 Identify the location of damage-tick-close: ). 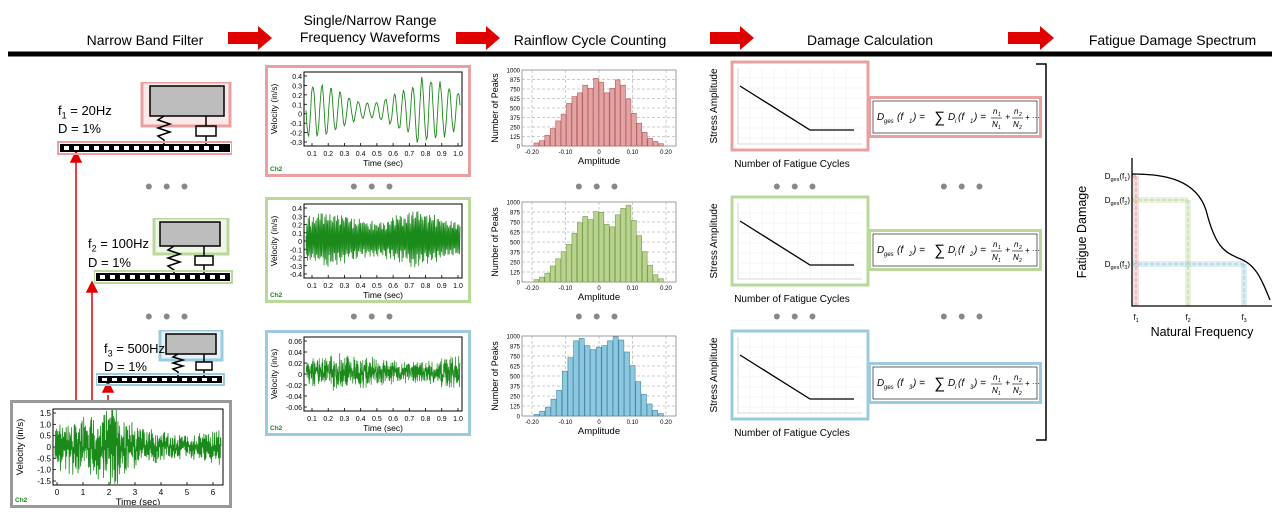
(1128, 176).